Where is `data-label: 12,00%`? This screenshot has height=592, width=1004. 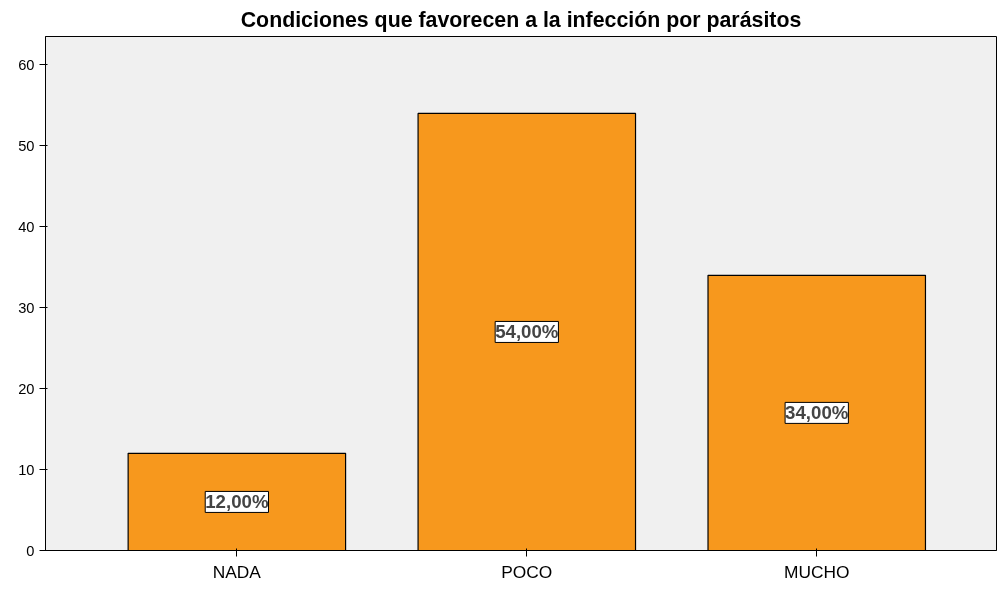 data-label: 12,00% is located at coordinates (237, 502).